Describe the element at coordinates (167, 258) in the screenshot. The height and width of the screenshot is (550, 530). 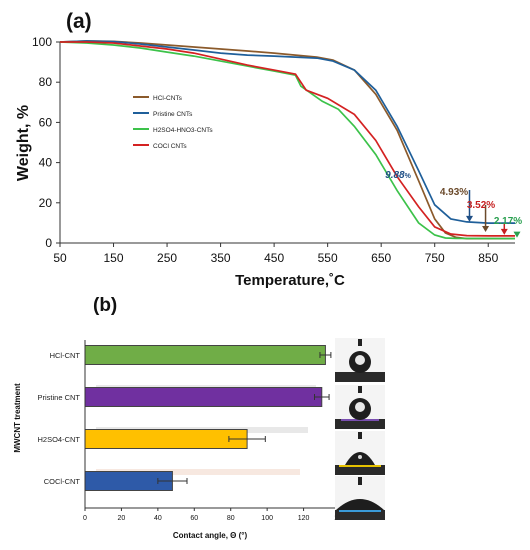
I see `x-tick-label-a: 250` at that location.